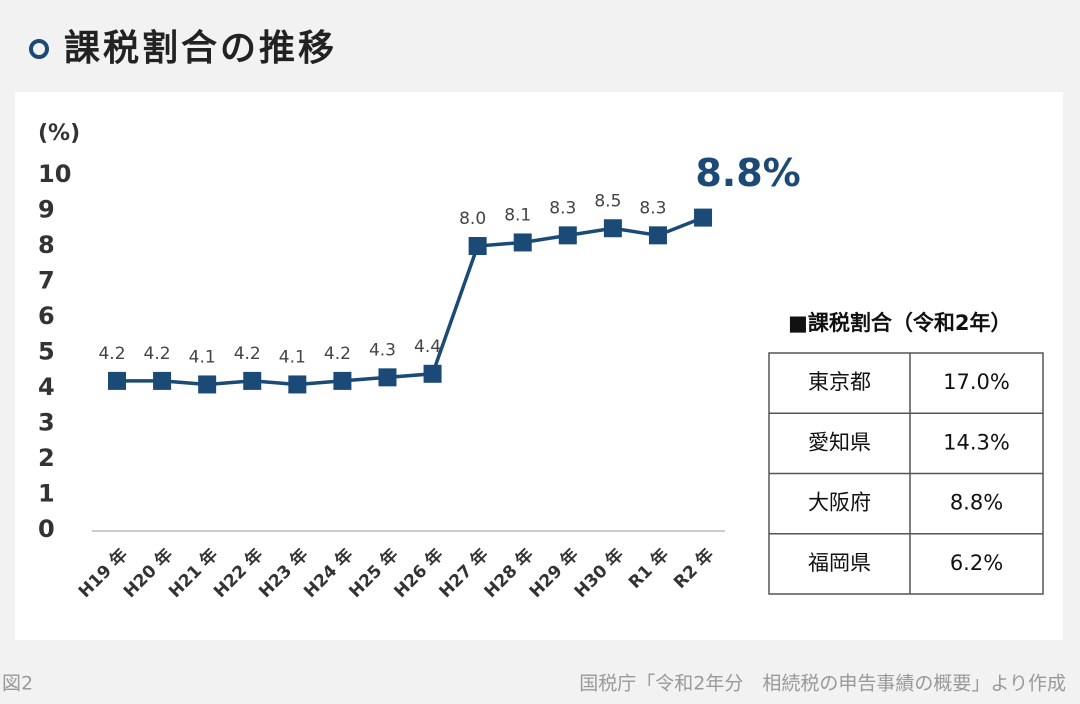 The image size is (1080, 704). I want to click on y-tick-label: 3, so click(46, 423).